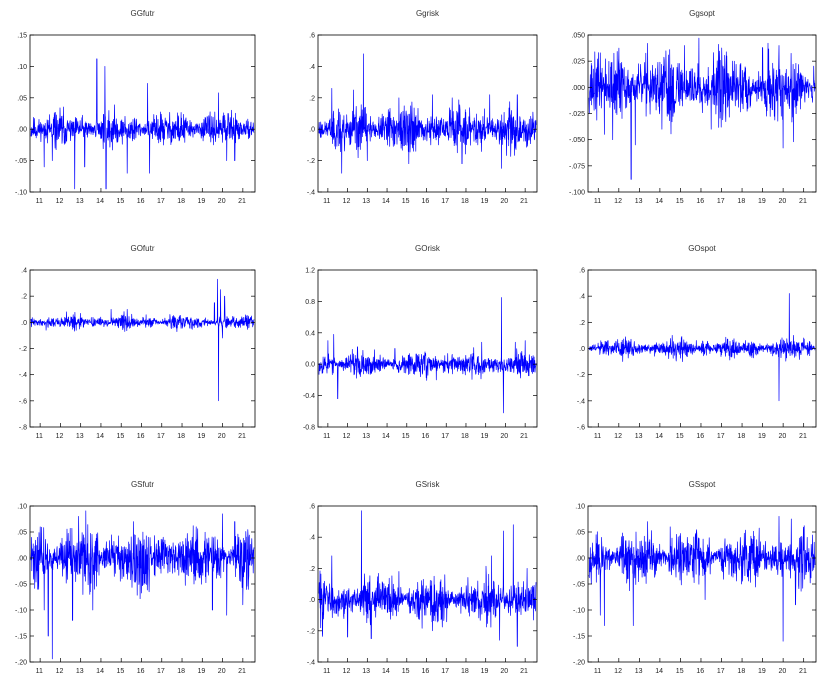 The width and height of the screenshot is (829, 688). What do you see at coordinates (579, 611) in the screenshot?
I see `y-tick-label: -.10` at bounding box center [579, 611].